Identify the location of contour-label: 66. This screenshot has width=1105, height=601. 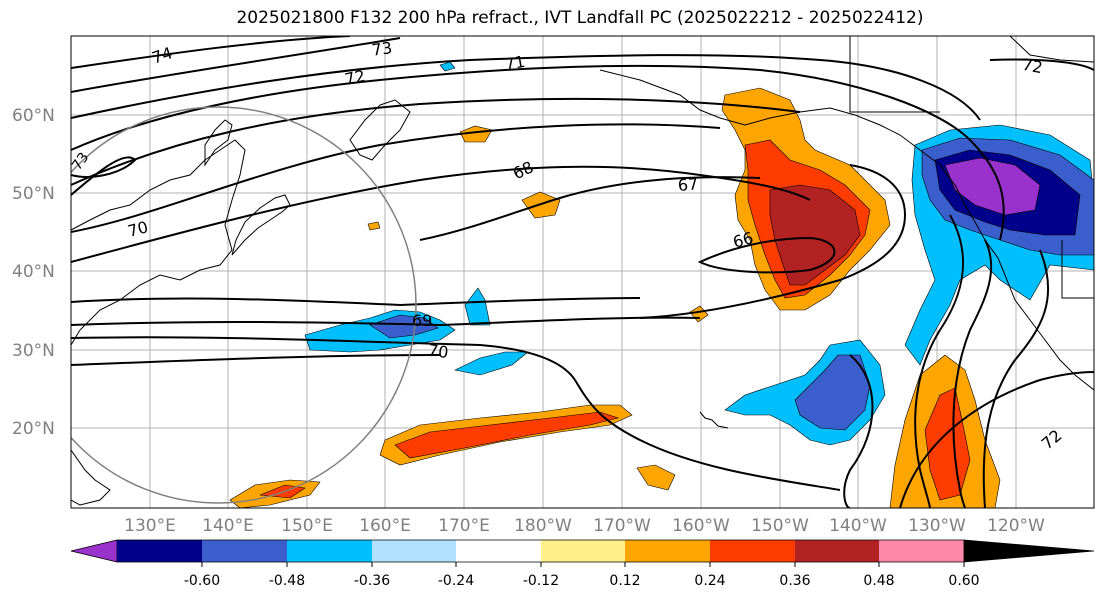
(743, 240).